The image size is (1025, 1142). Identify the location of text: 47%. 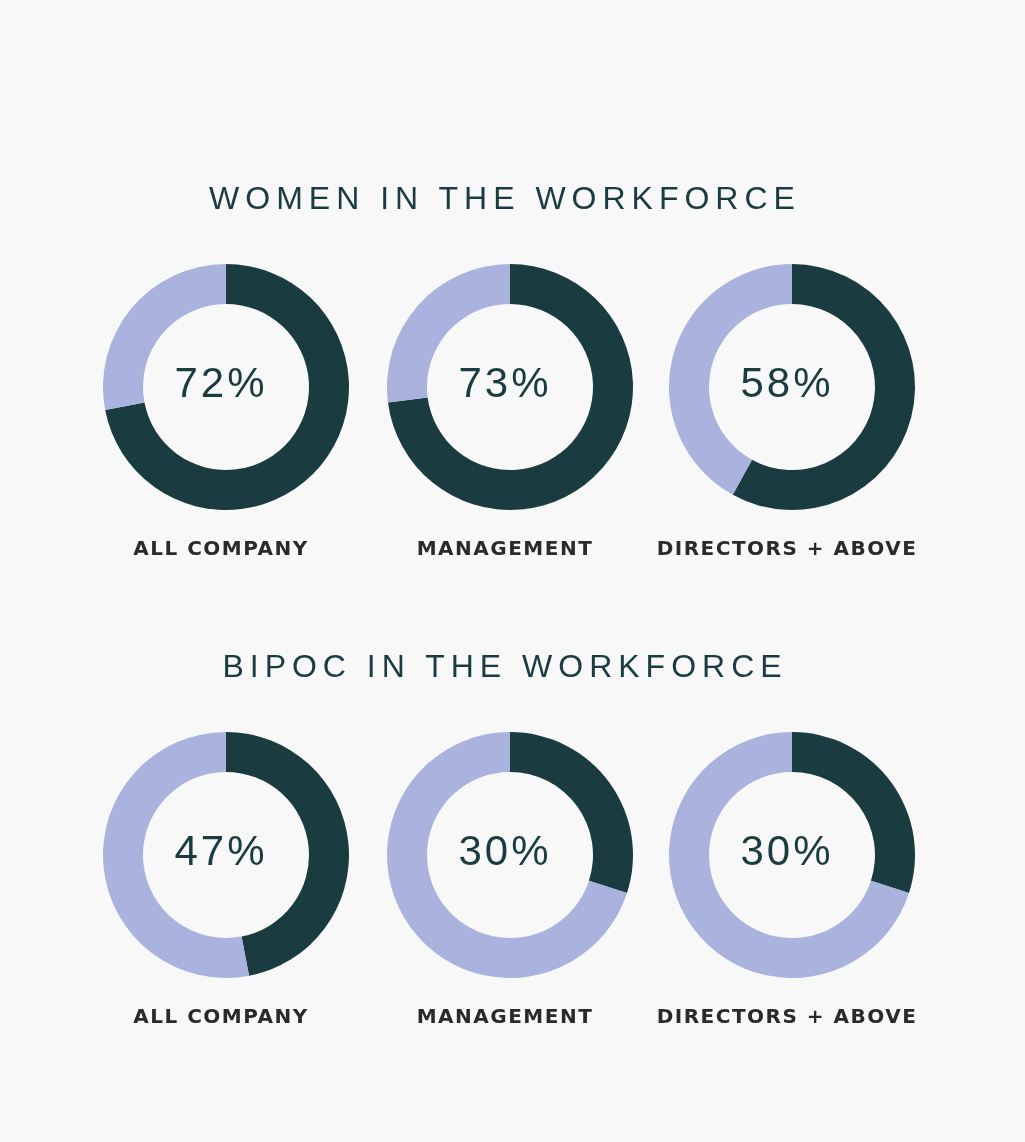
(221, 850).